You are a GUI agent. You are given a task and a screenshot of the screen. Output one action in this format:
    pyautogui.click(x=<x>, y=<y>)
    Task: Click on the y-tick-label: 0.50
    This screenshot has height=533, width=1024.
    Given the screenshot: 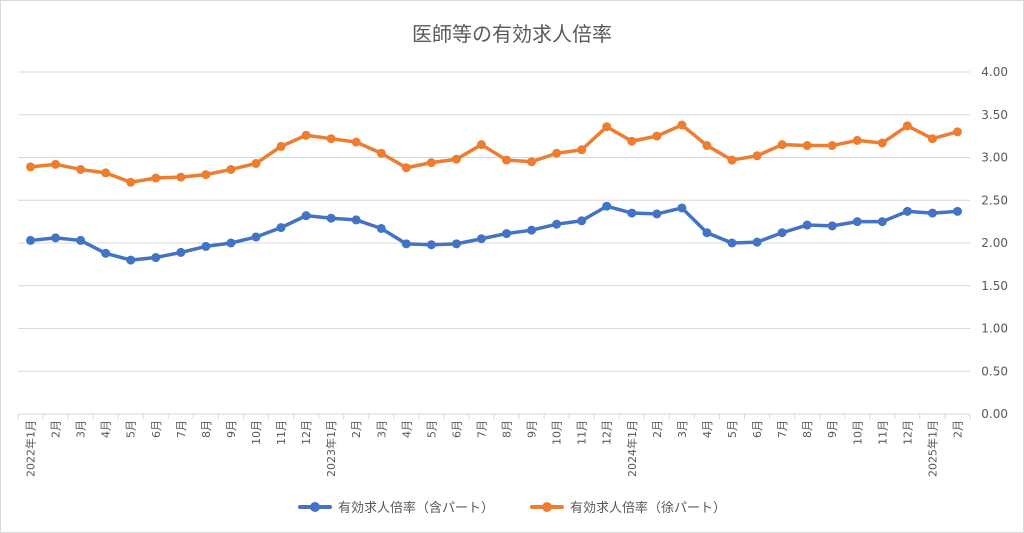 What is the action you would take?
    pyautogui.click(x=994, y=371)
    